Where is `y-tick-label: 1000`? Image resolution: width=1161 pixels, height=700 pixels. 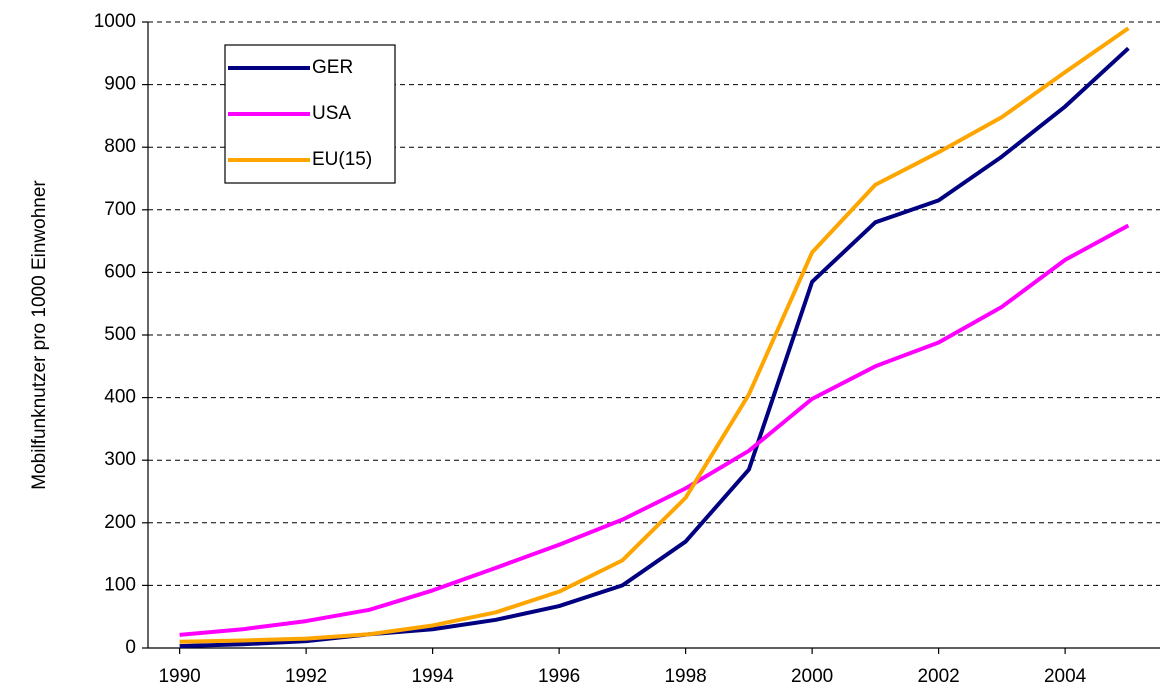 y-tick-label: 1000 is located at coordinates (115, 21).